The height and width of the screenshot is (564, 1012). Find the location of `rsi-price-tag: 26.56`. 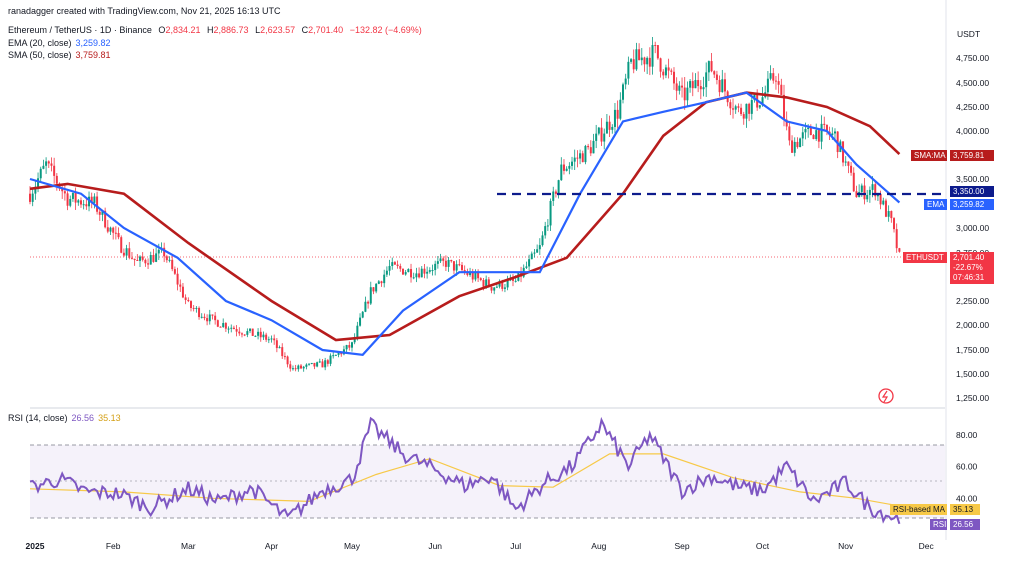

rsi-price-tag: 26.56 is located at coordinates (965, 524).